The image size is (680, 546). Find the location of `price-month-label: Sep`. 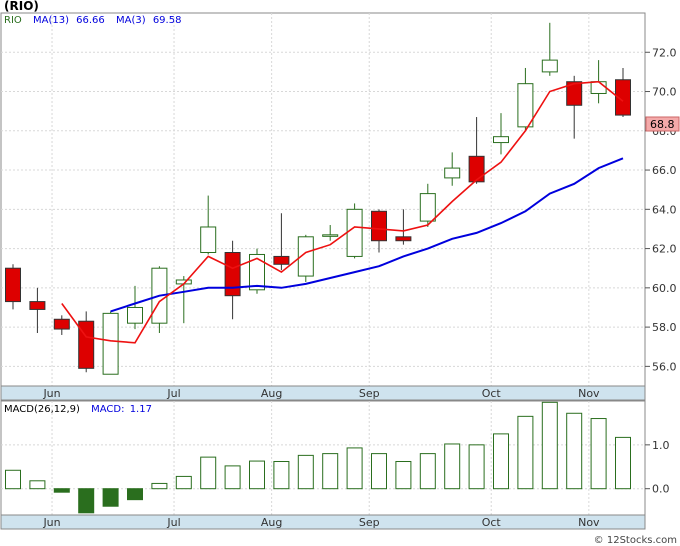

price-month-label: Sep is located at coordinates (369, 393).